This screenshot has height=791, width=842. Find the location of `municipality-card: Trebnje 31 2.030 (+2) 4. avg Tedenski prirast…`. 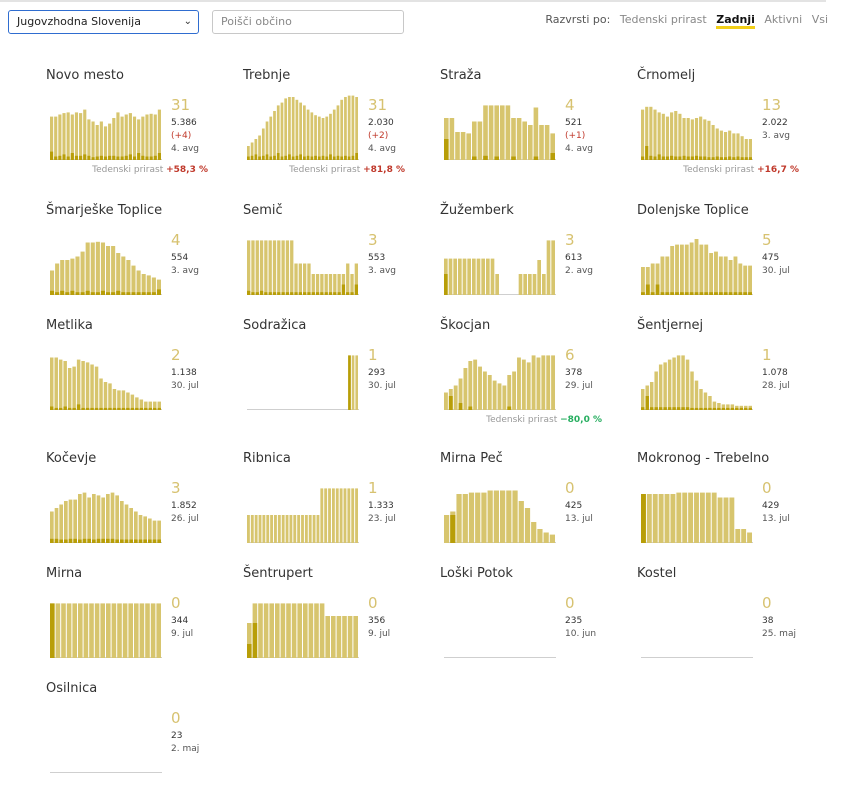

municipality-card: Trebnje 31 2.030 (+2) 4. avg Tedenski prirast… is located at coordinates (328, 123).